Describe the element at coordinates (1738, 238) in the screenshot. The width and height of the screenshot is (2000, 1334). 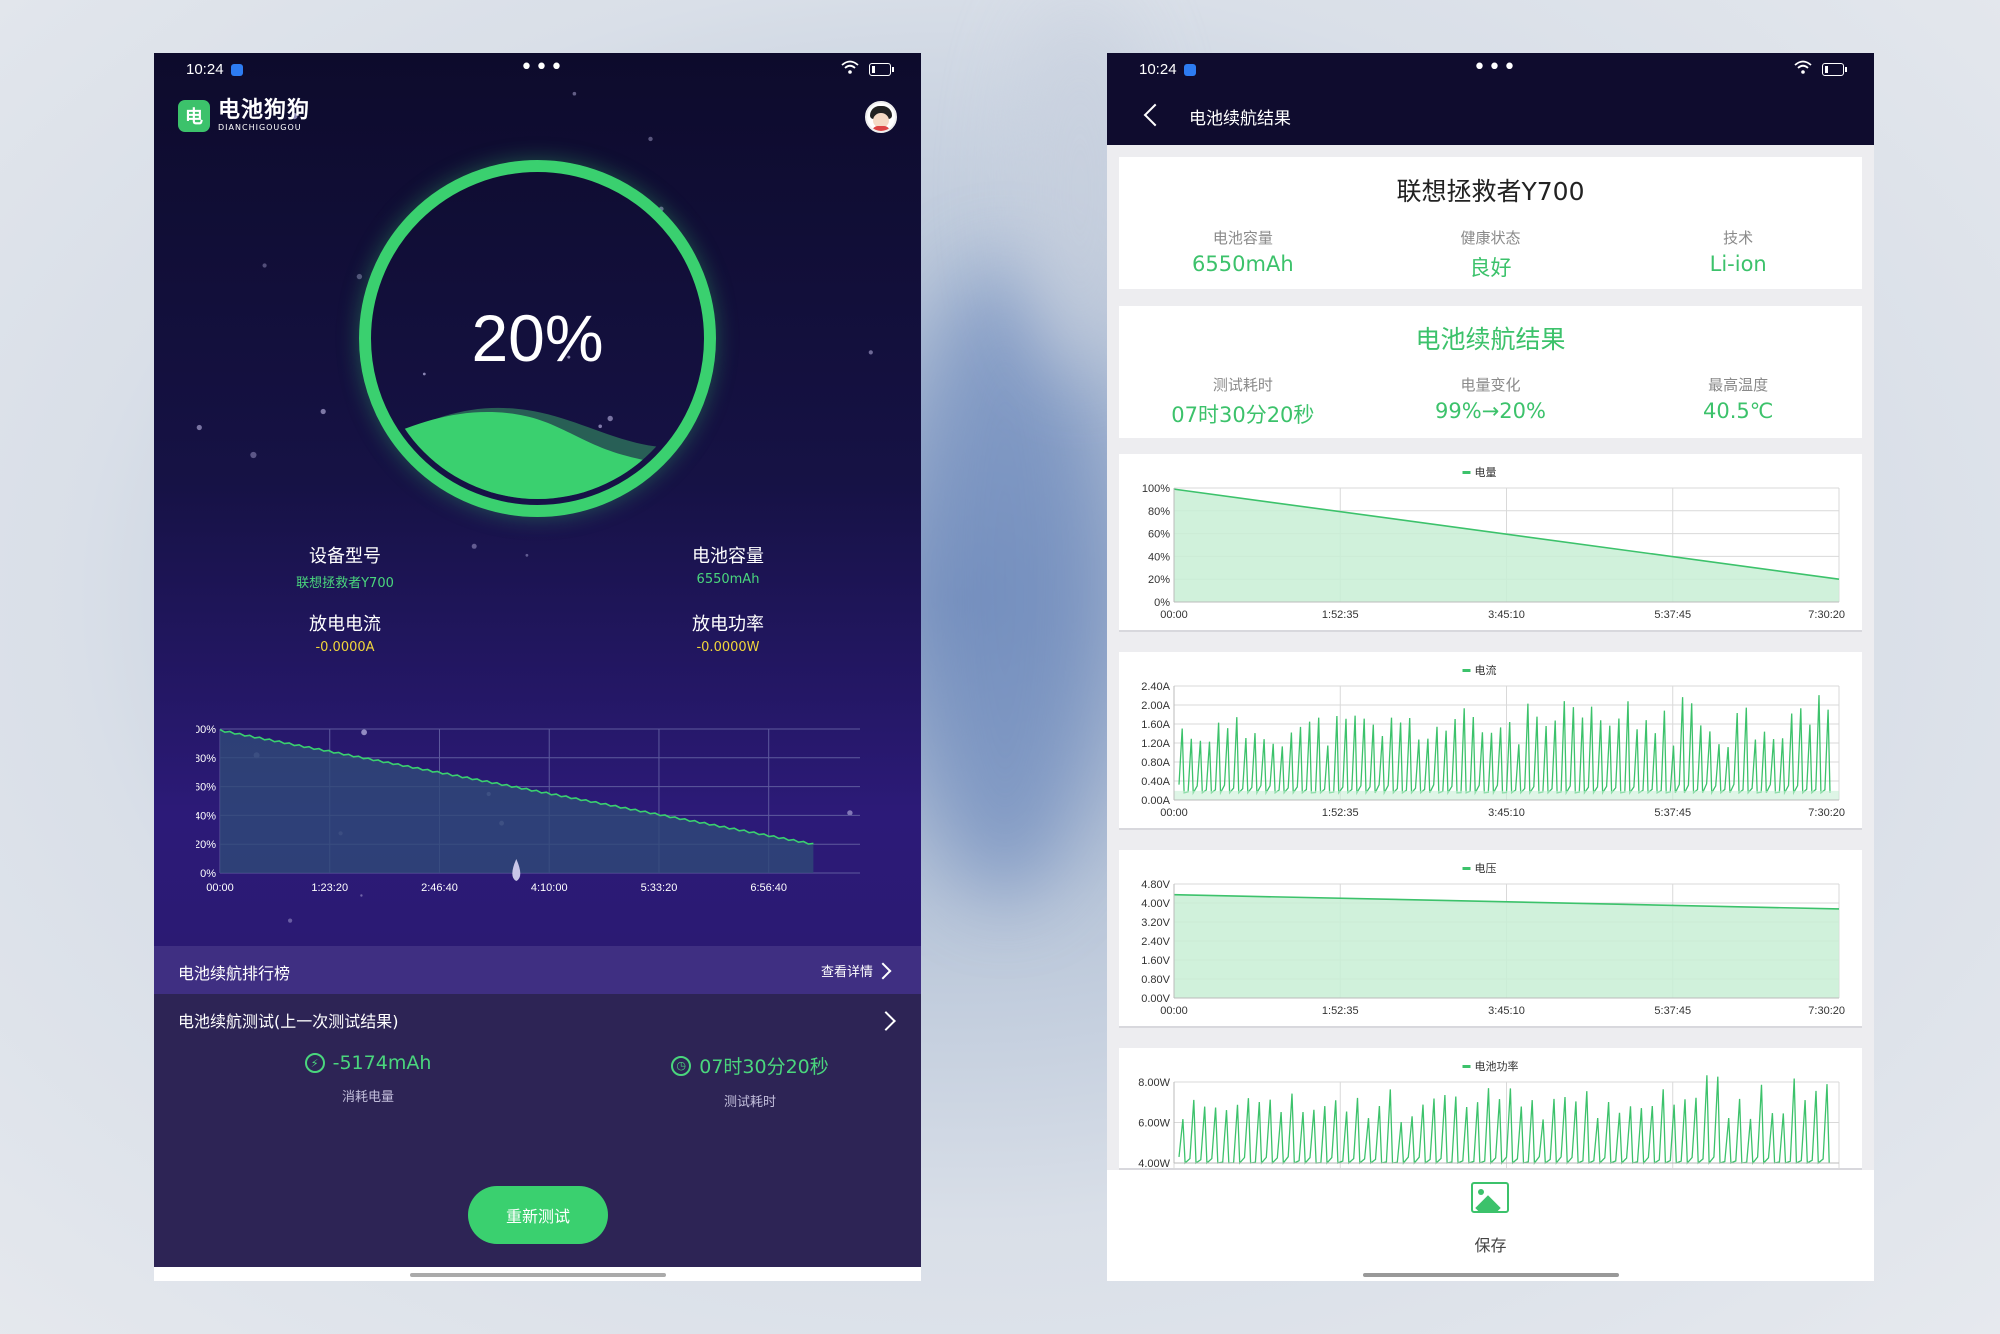
I see `info-label: 技术` at that location.